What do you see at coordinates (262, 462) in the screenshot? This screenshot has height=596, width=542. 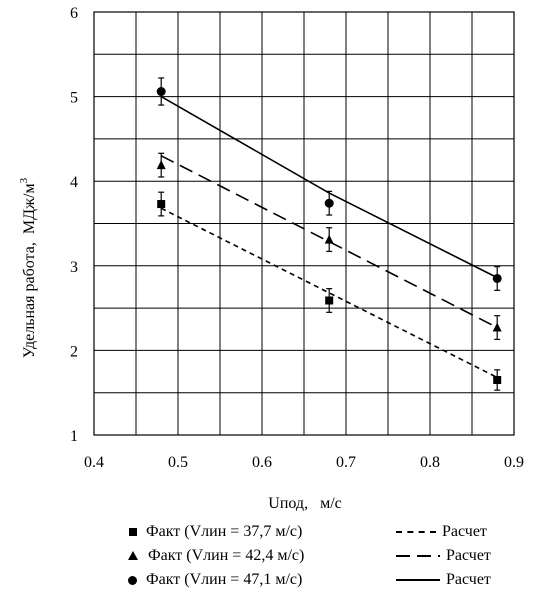 I see `x-tick-label: 0.6` at bounding box center [262, 462].